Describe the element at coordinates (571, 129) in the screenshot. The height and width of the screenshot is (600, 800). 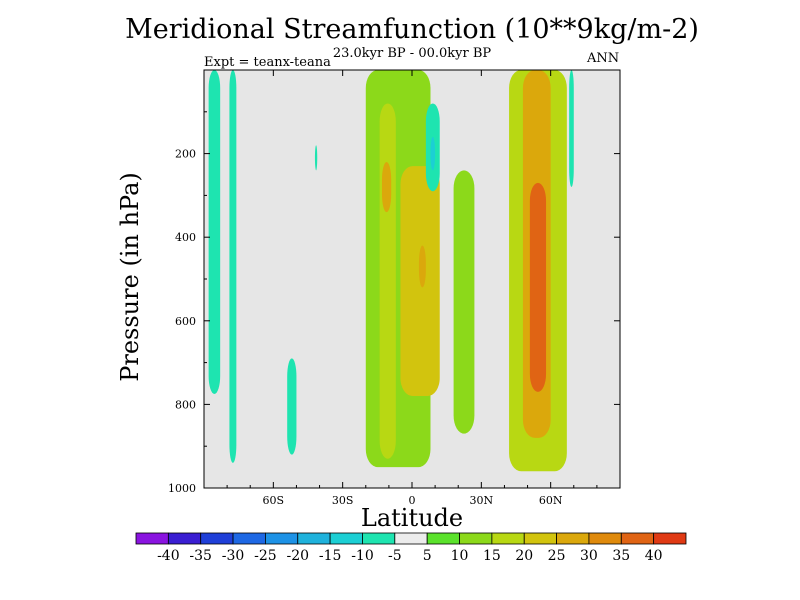
I see `contour-nh-polar-neg` at that location.